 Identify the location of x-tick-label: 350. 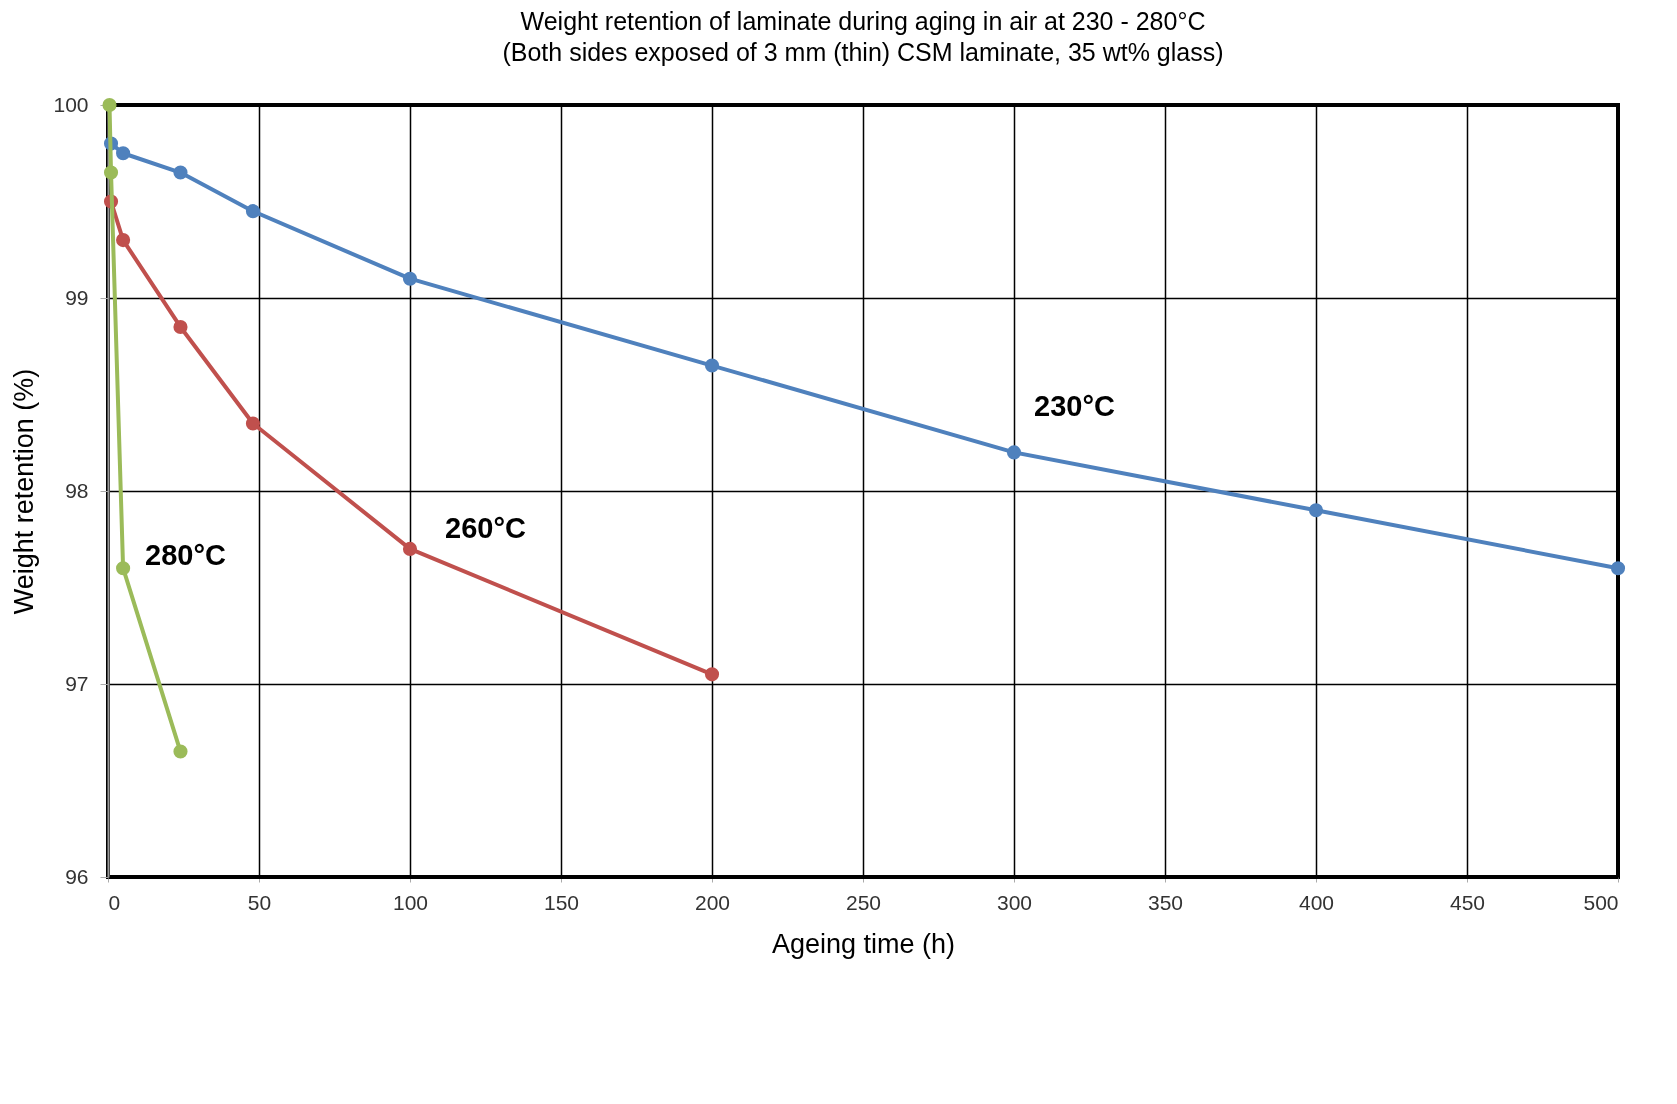
(1165, 902).